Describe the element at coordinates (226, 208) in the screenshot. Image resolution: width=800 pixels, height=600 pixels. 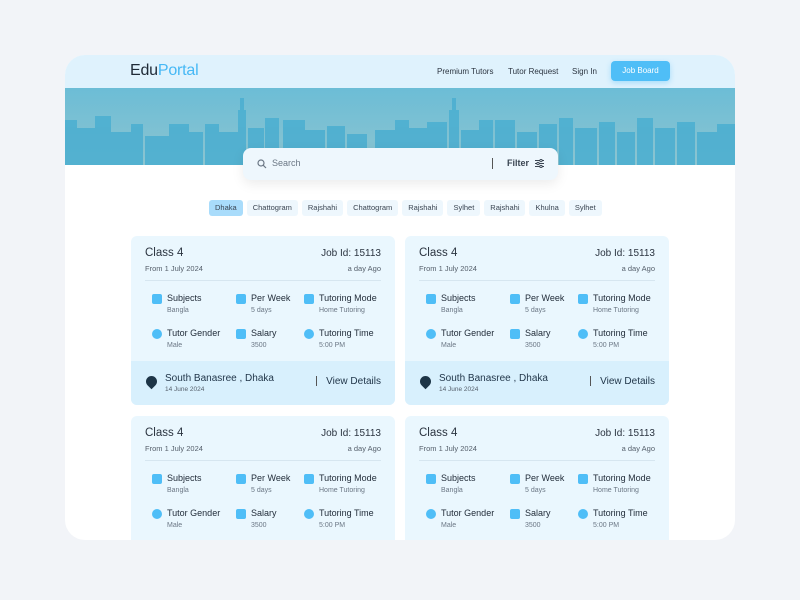
I see `city-chip: Dhaka` at that location.